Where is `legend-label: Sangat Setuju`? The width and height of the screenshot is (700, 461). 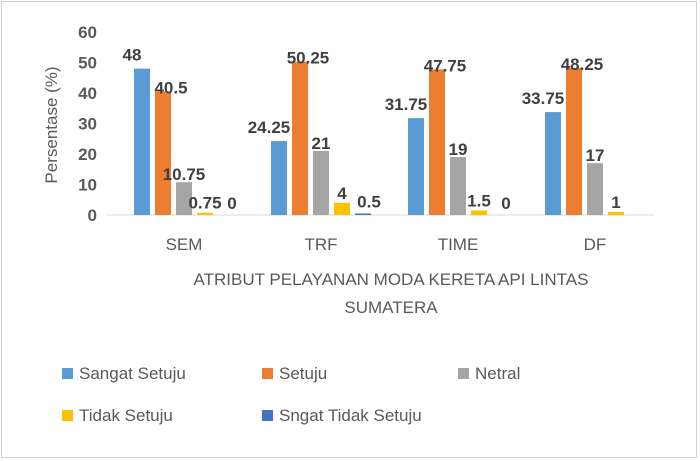
legend-label: Sangat Setuju is located at coordinates (132, 373).